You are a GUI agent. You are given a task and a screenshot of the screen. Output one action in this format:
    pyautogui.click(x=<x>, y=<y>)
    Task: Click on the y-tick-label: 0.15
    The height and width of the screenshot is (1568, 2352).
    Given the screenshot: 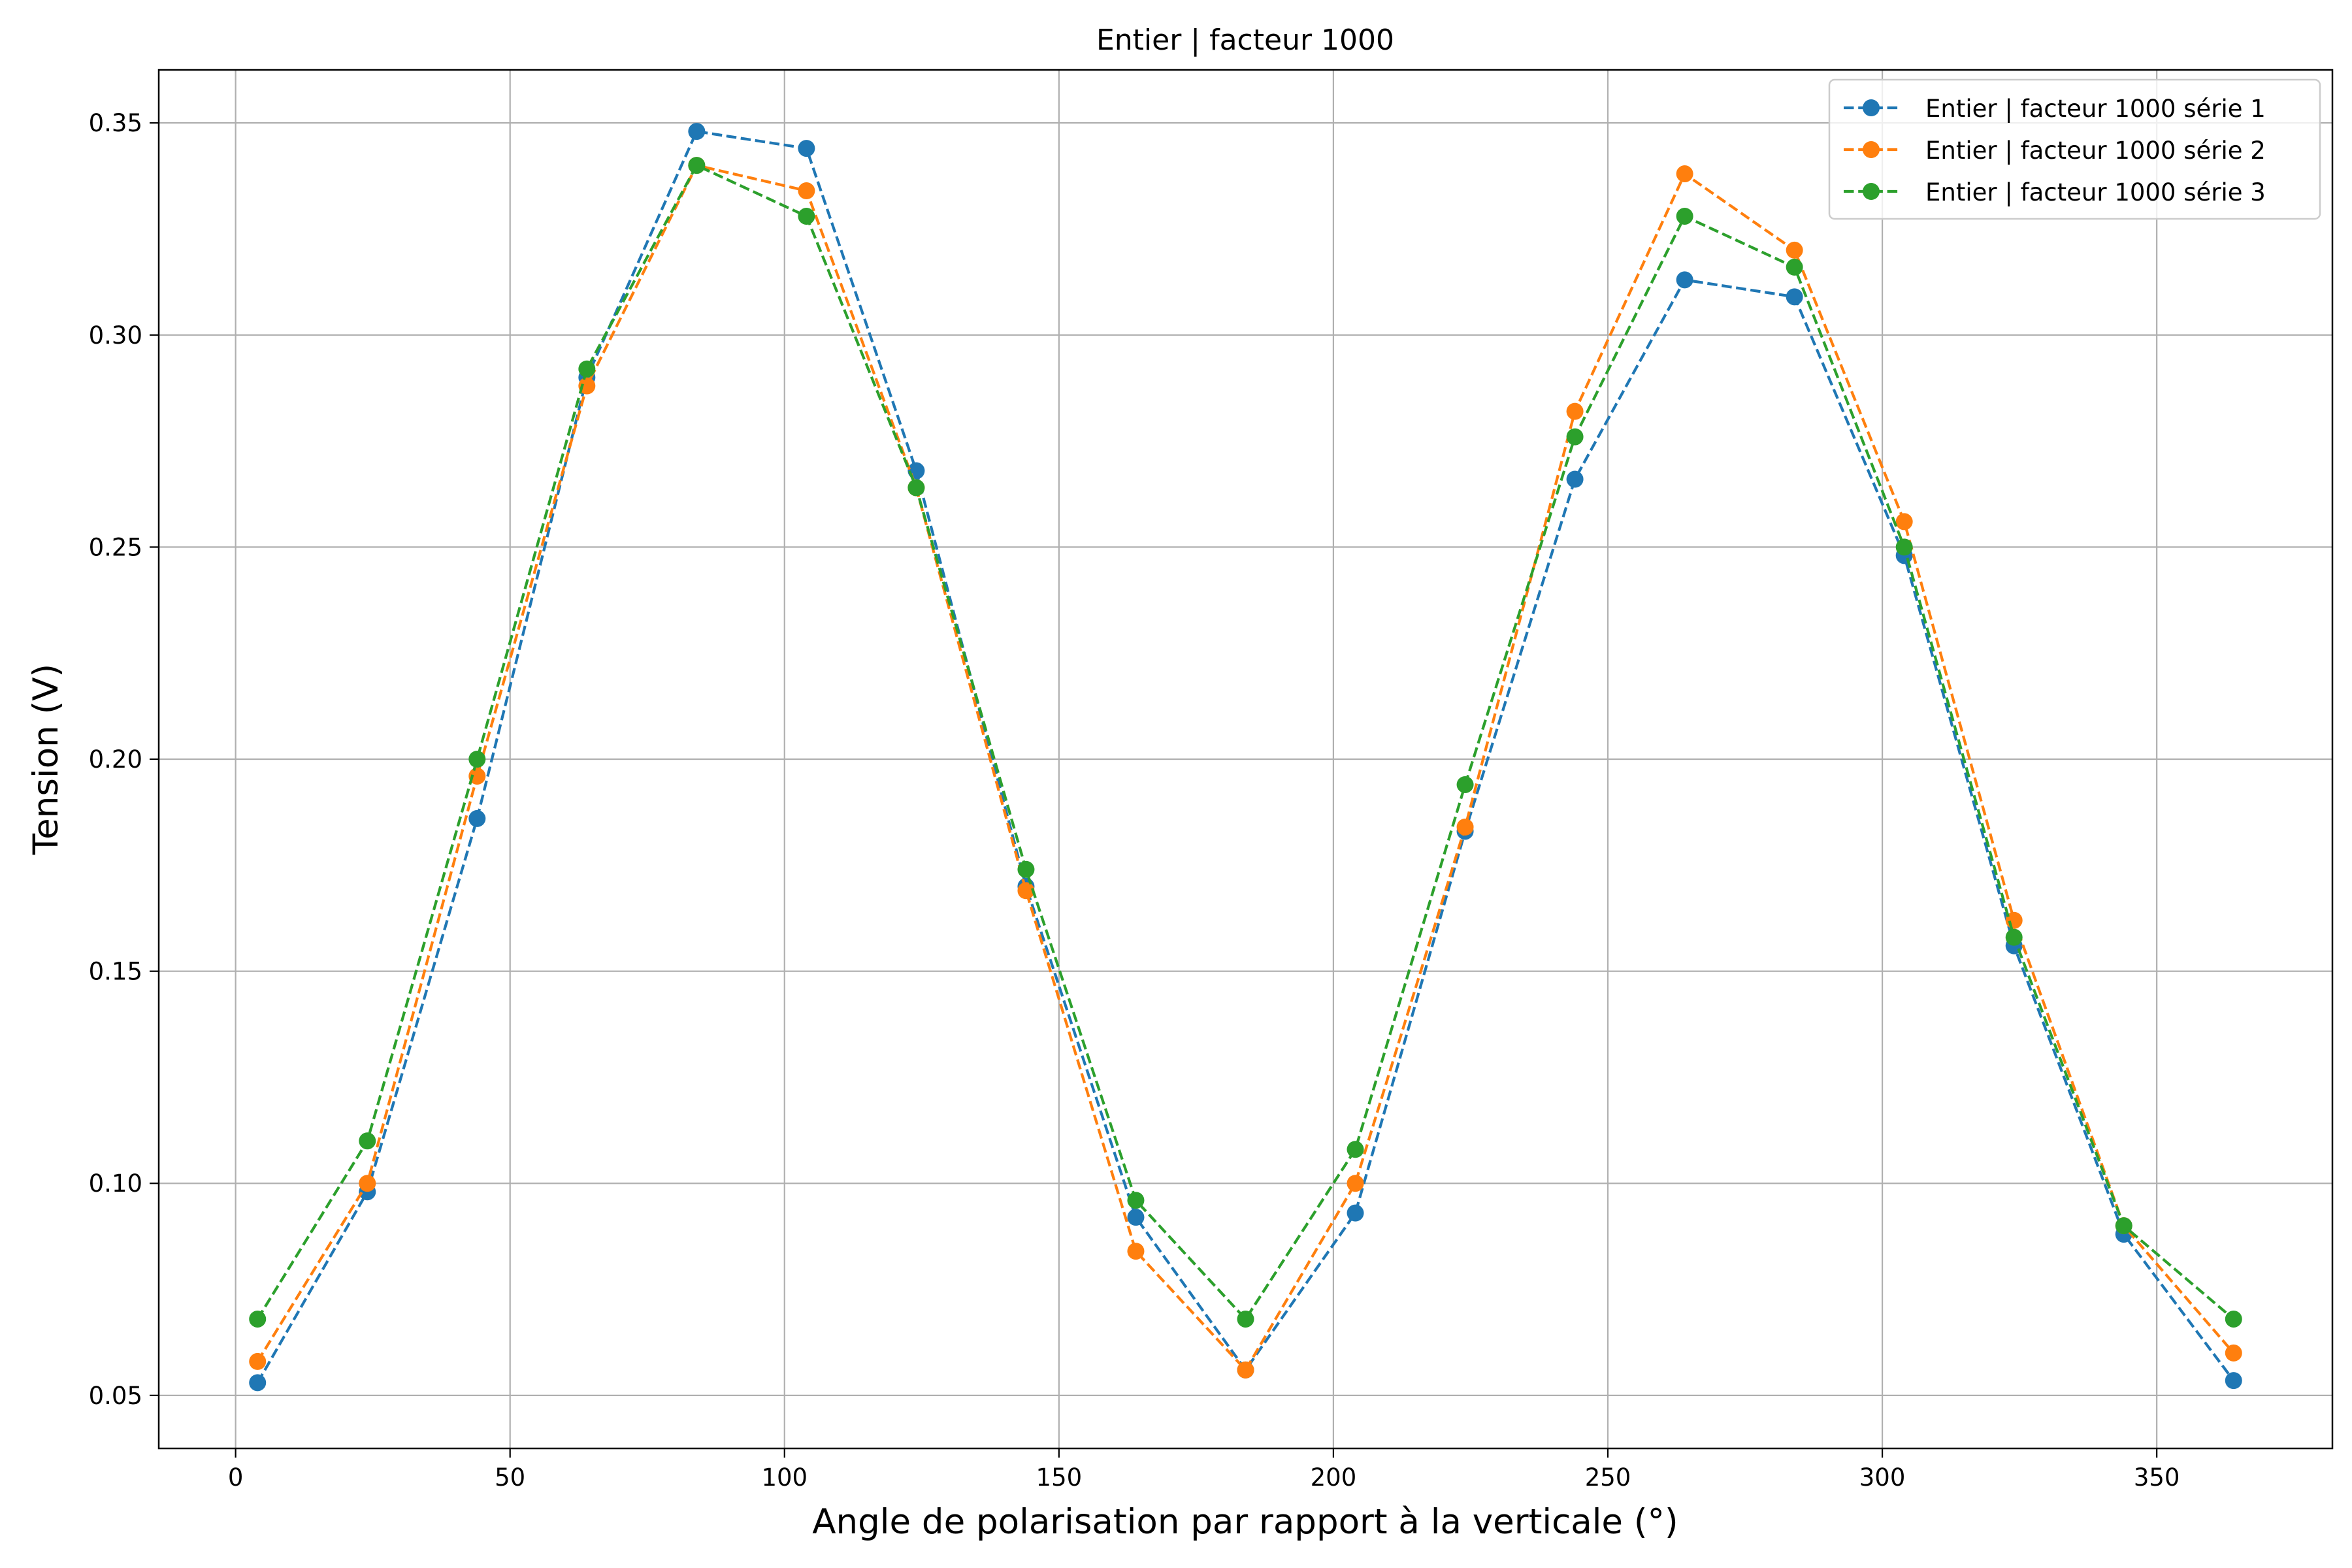 What is the action you would take?
    pyautogui.click(x=115, y=972)
    